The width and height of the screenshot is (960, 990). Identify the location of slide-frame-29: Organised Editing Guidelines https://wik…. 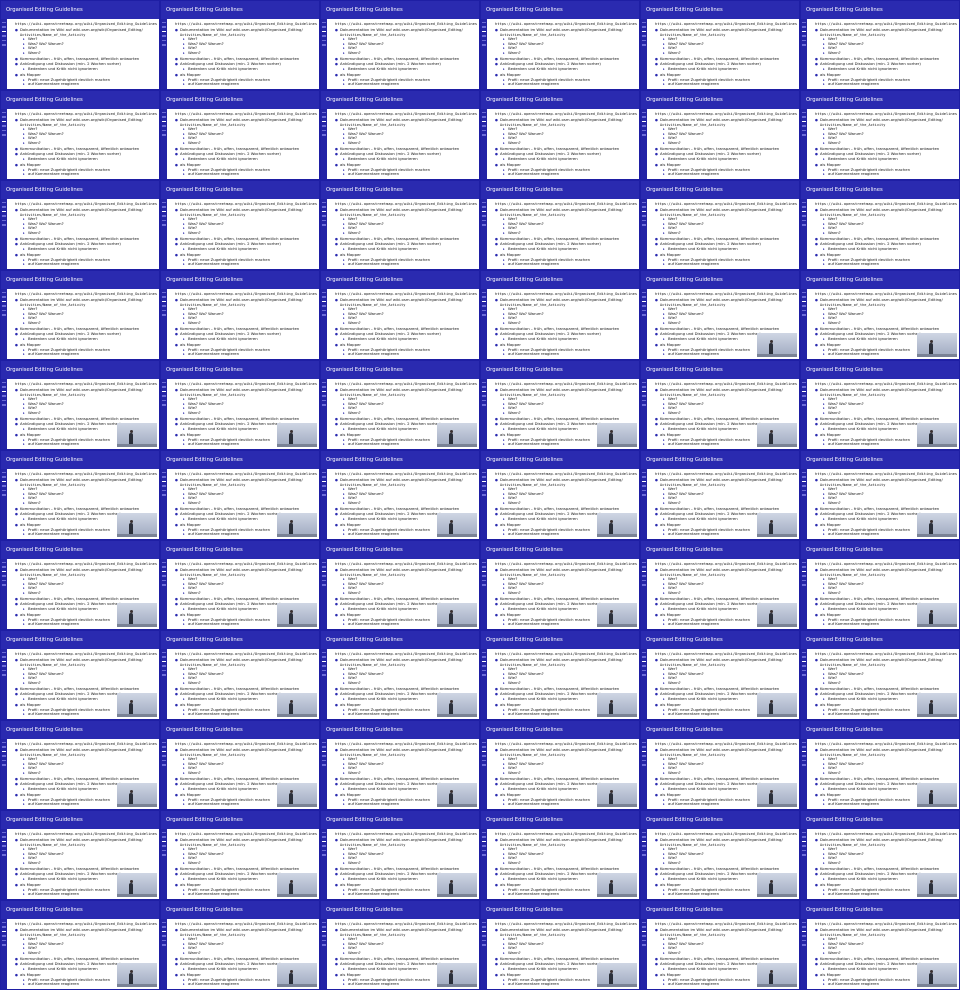
(720, 404).